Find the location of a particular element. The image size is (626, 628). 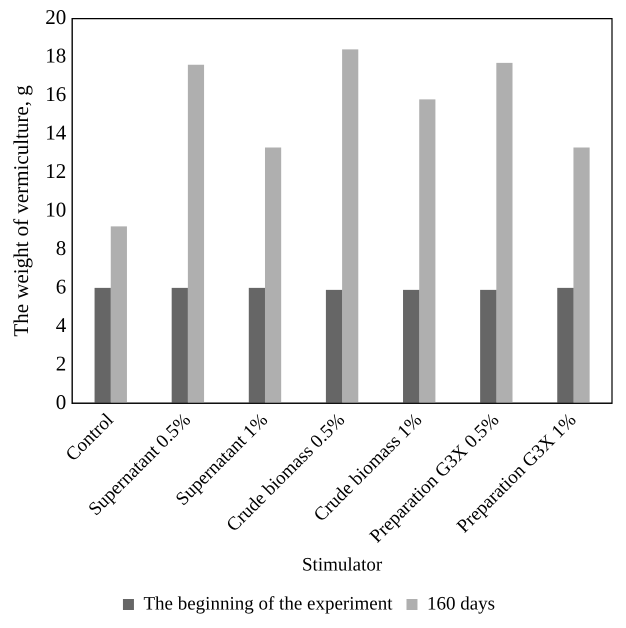

y-tick-label: 12 is located at coordinates (55, 171).